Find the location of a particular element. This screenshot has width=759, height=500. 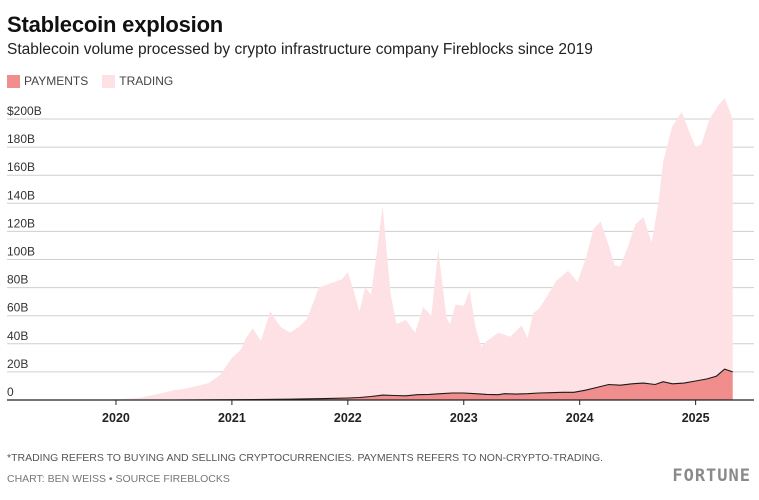

x-tick-label: 2025 is located at coordinates (696, 418).